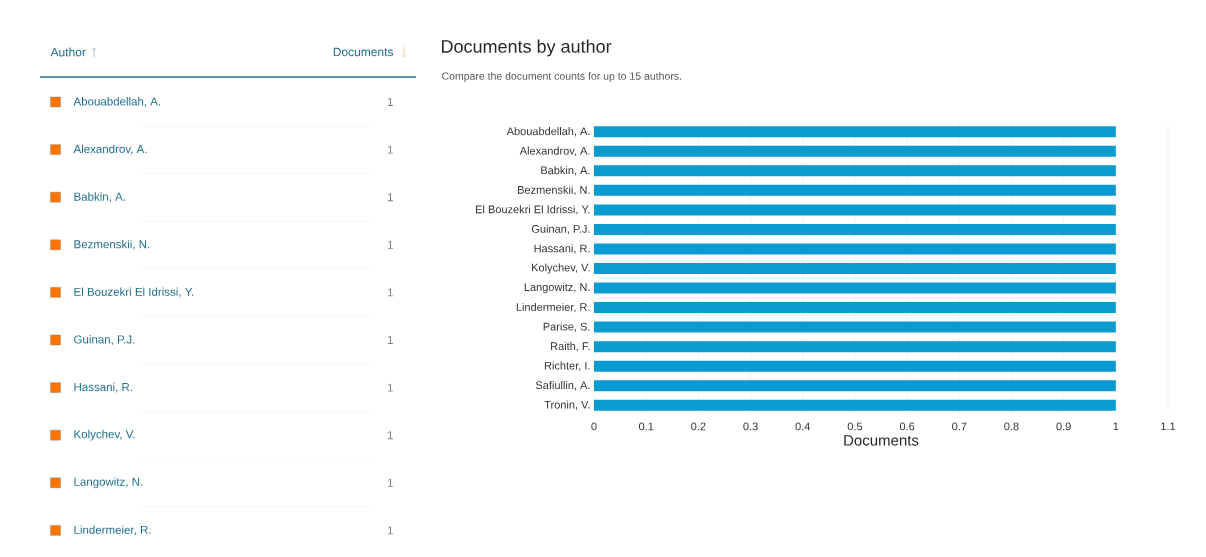  I want to click on x-tick-label: 0.5, so click(855, 426).